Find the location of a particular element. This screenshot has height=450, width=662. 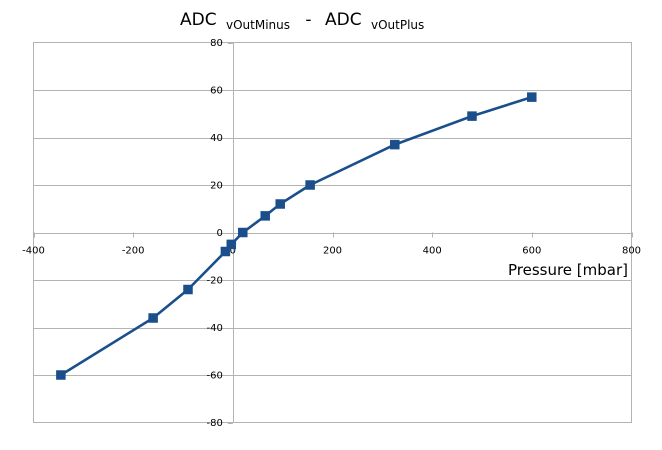

chart-title: ADC vOutMinus - ADC vOutPlus is located at coordinates (302, 22).